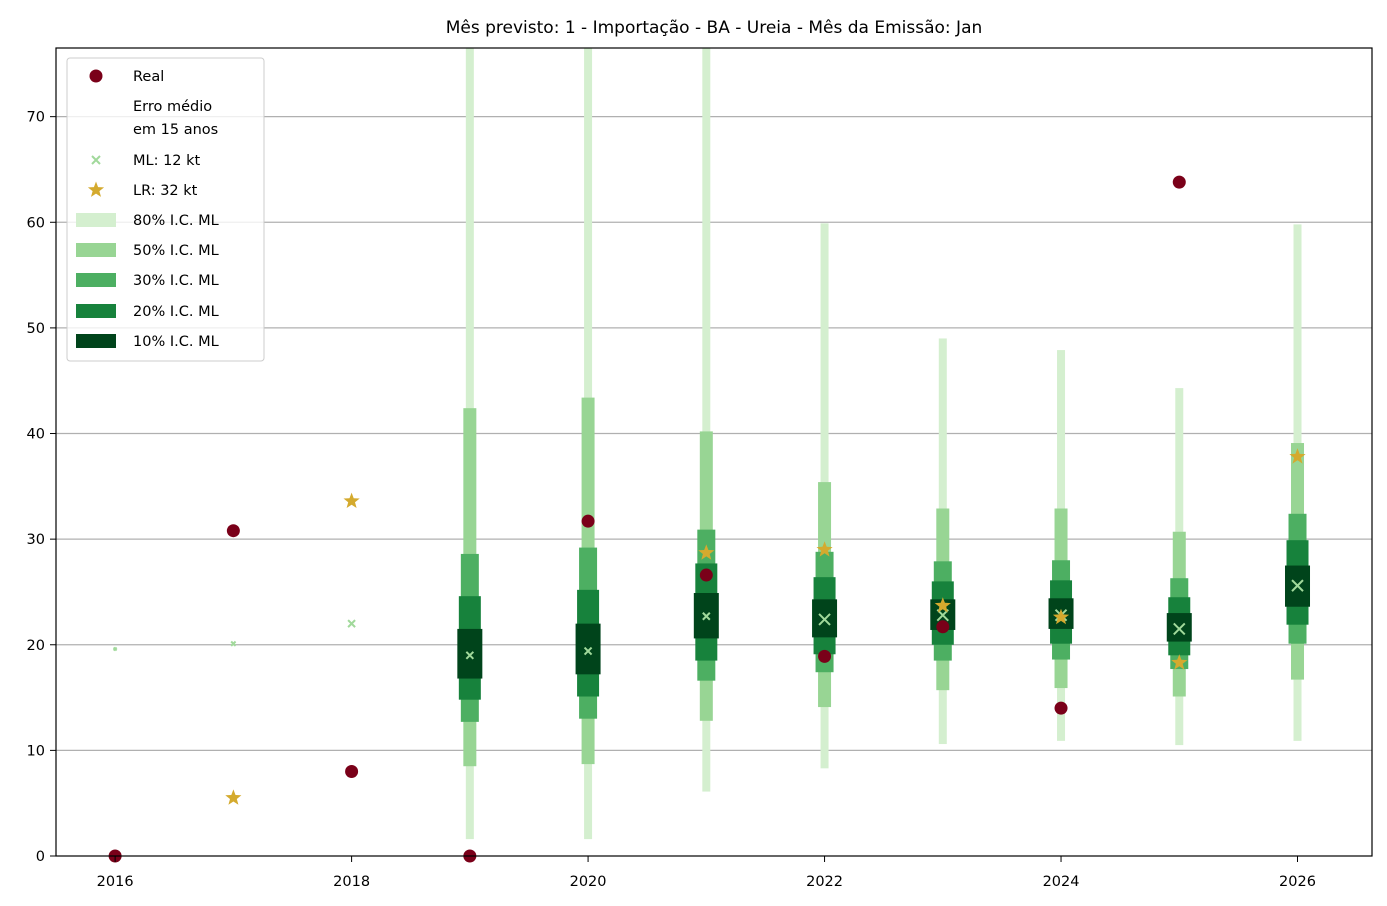  I want to click on tick-label-y: 50, so click(36, 329).